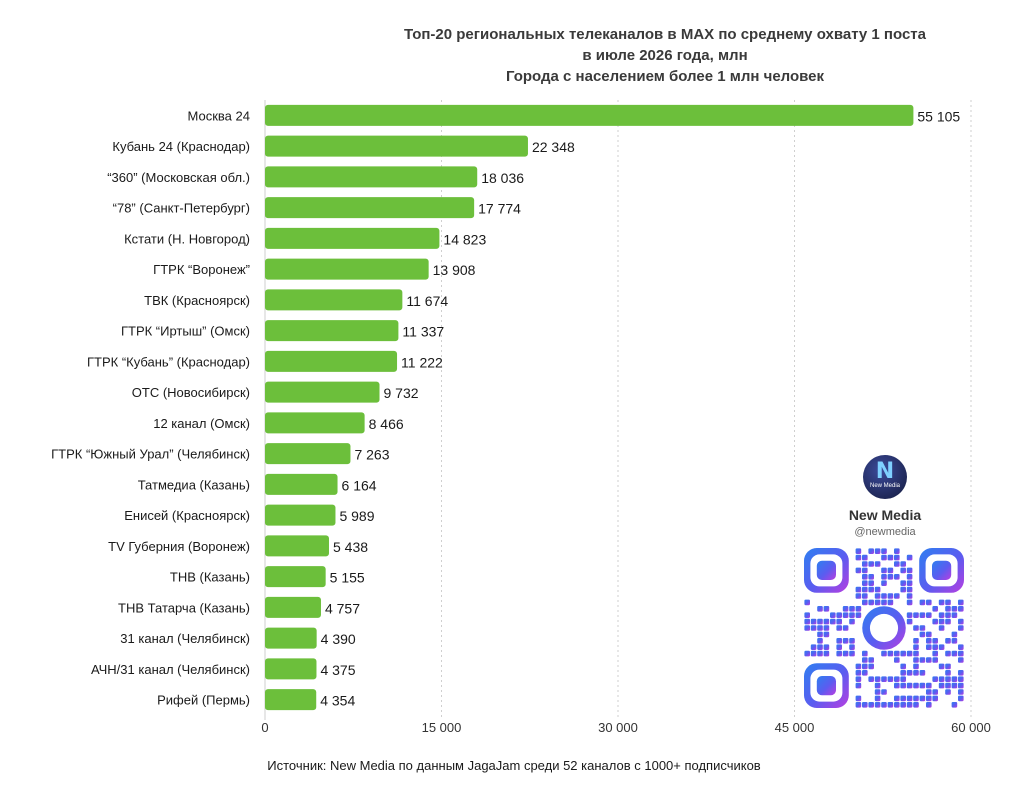 This screenshot has height=800, width=1028. Describe the element at coordinates (665, 55) in the screenshot. I see `chart-title-line-2: в июле 2026 года, млн` at that location.